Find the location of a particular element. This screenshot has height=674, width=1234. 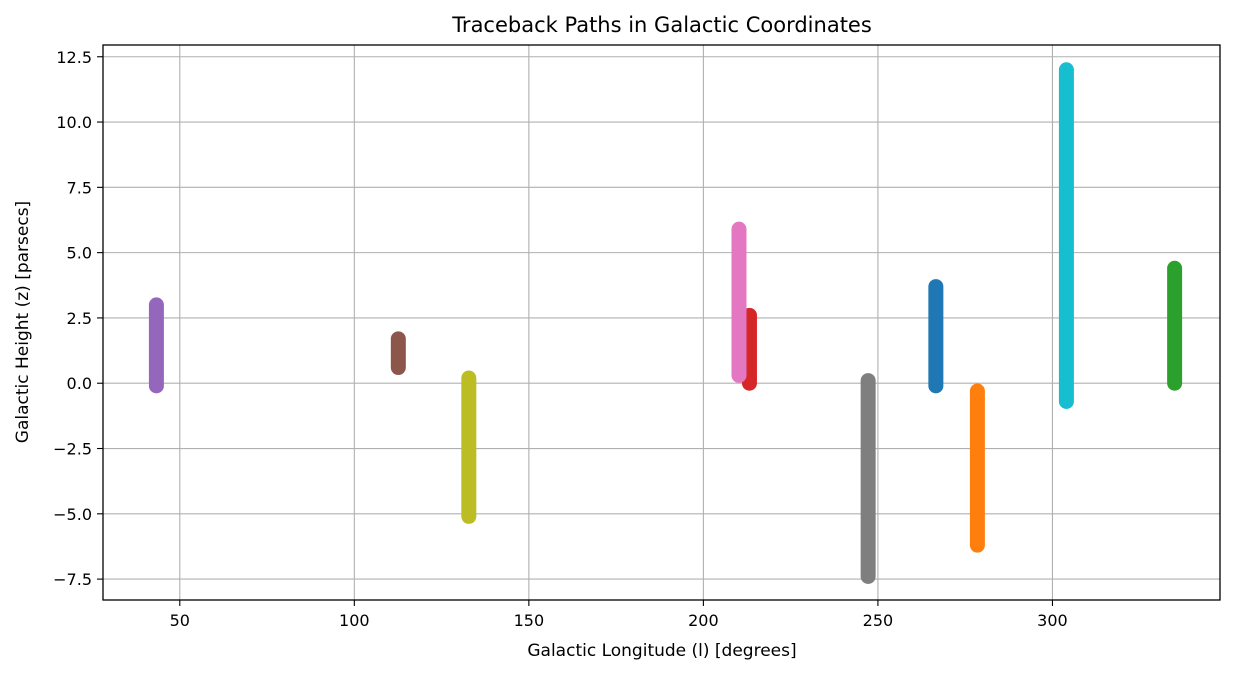

x-tick-label: 250 is located at coordinates (878, 620).